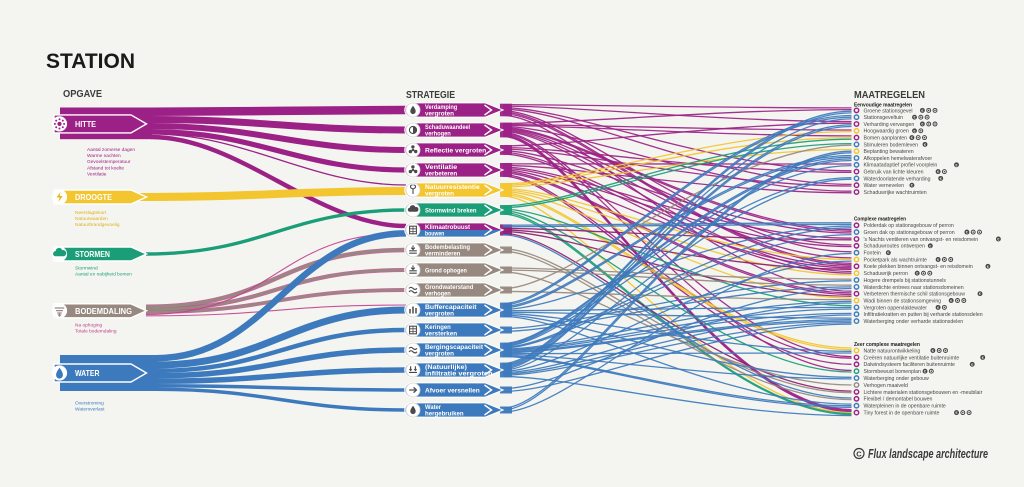 The image size is (1024, 487). What do you see at coordinates (889, 125) in the screenshot?
I see `svg-text: Verharding vervangen` at bounding box center [889, 125].